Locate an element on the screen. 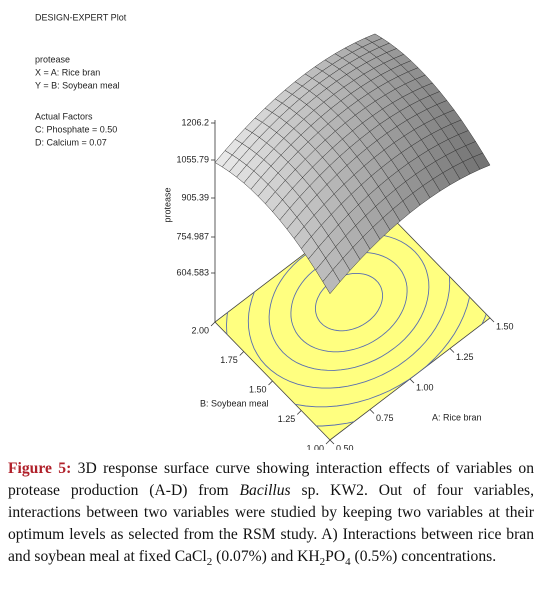  a-tick-label: 1.00 is located at coordinates (425, 387).